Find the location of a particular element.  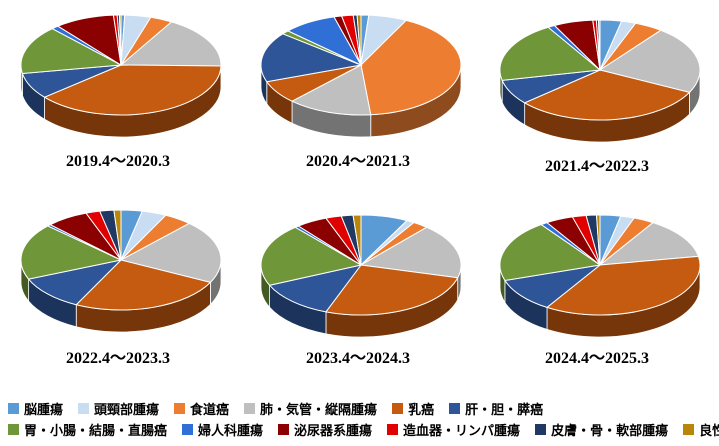

legend-label: 良性疾患 is located at coordinates (709, 431).